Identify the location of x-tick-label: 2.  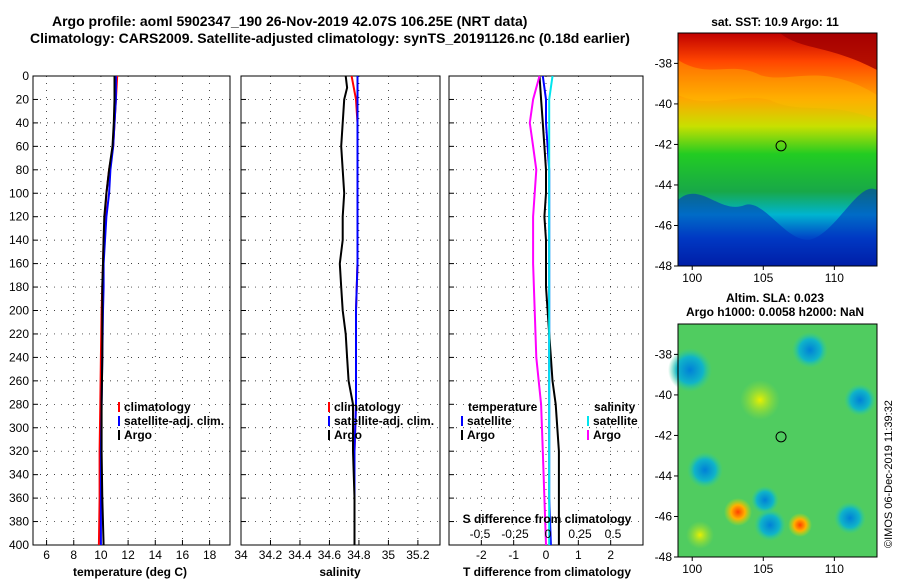
(610, 555).